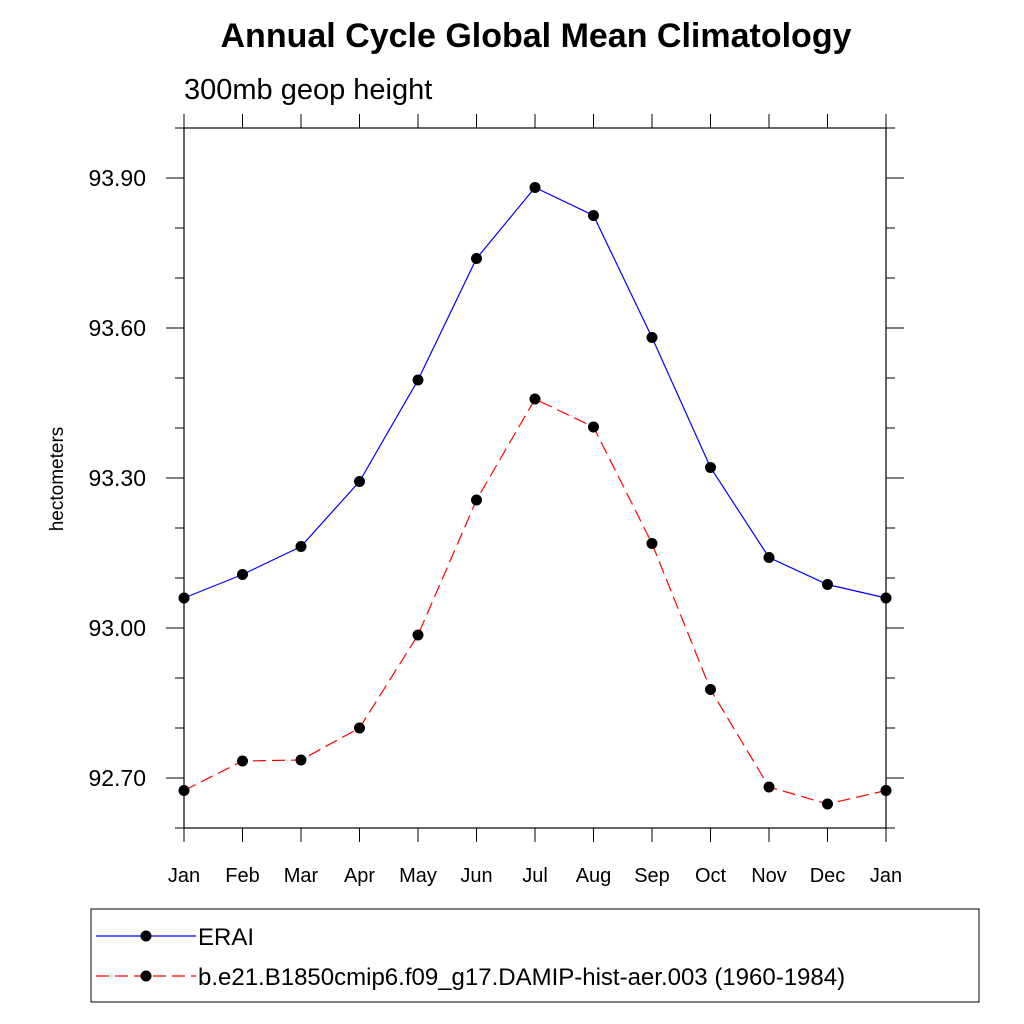 The width and height of the screenshot is (1024, 1024). Describe the element at coordinates (308, 90) in the screenshot. I see `chart-subtitle: 300mb geop height` at that location.